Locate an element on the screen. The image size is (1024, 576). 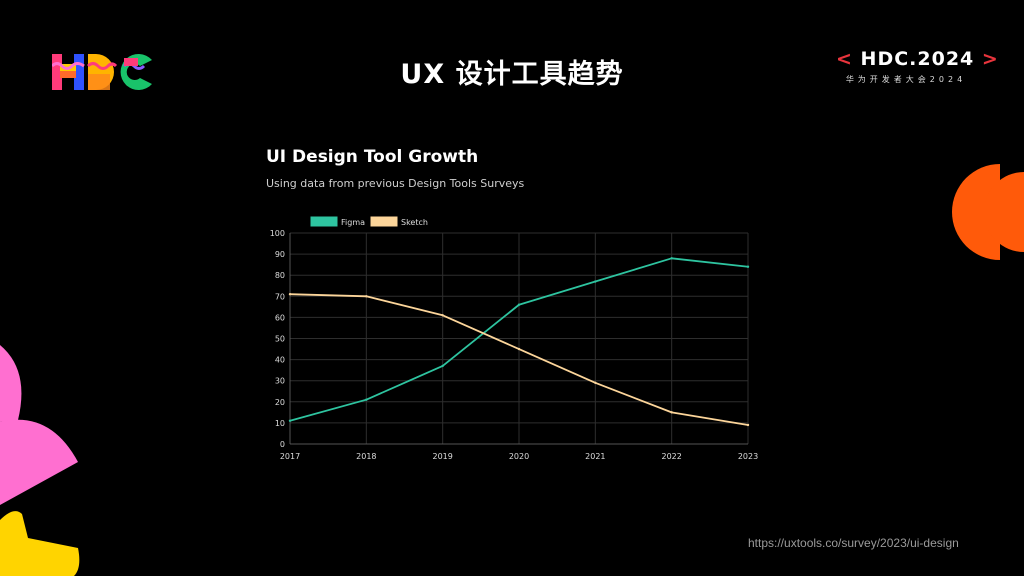
x-tick-label: 2021 is located at coordinates (595, 456).